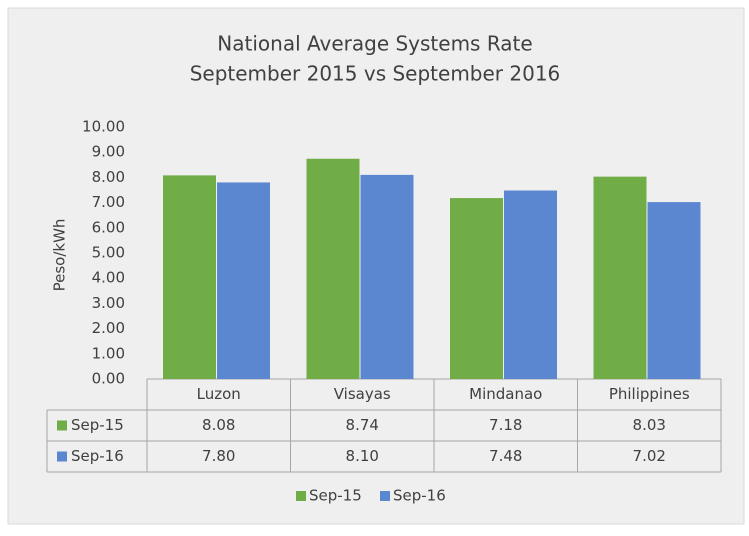 This screenshot has height=536, width=749. I want to click on y-tick-label: 10.00, so click(103, 127).